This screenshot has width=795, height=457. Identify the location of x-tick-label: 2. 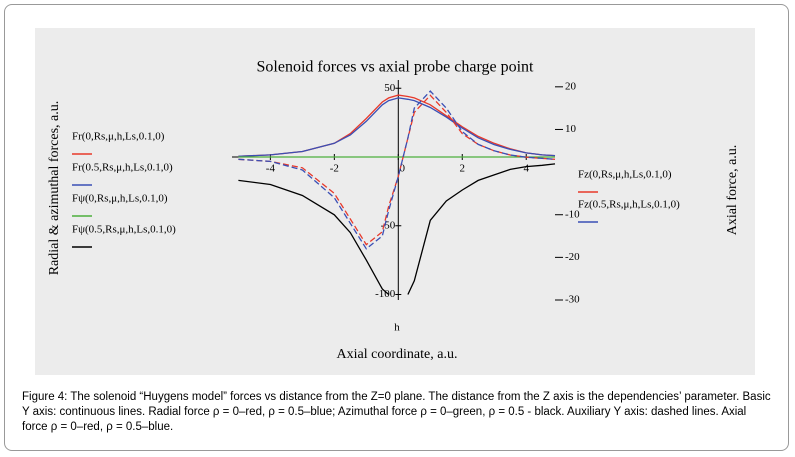
(463, 169).